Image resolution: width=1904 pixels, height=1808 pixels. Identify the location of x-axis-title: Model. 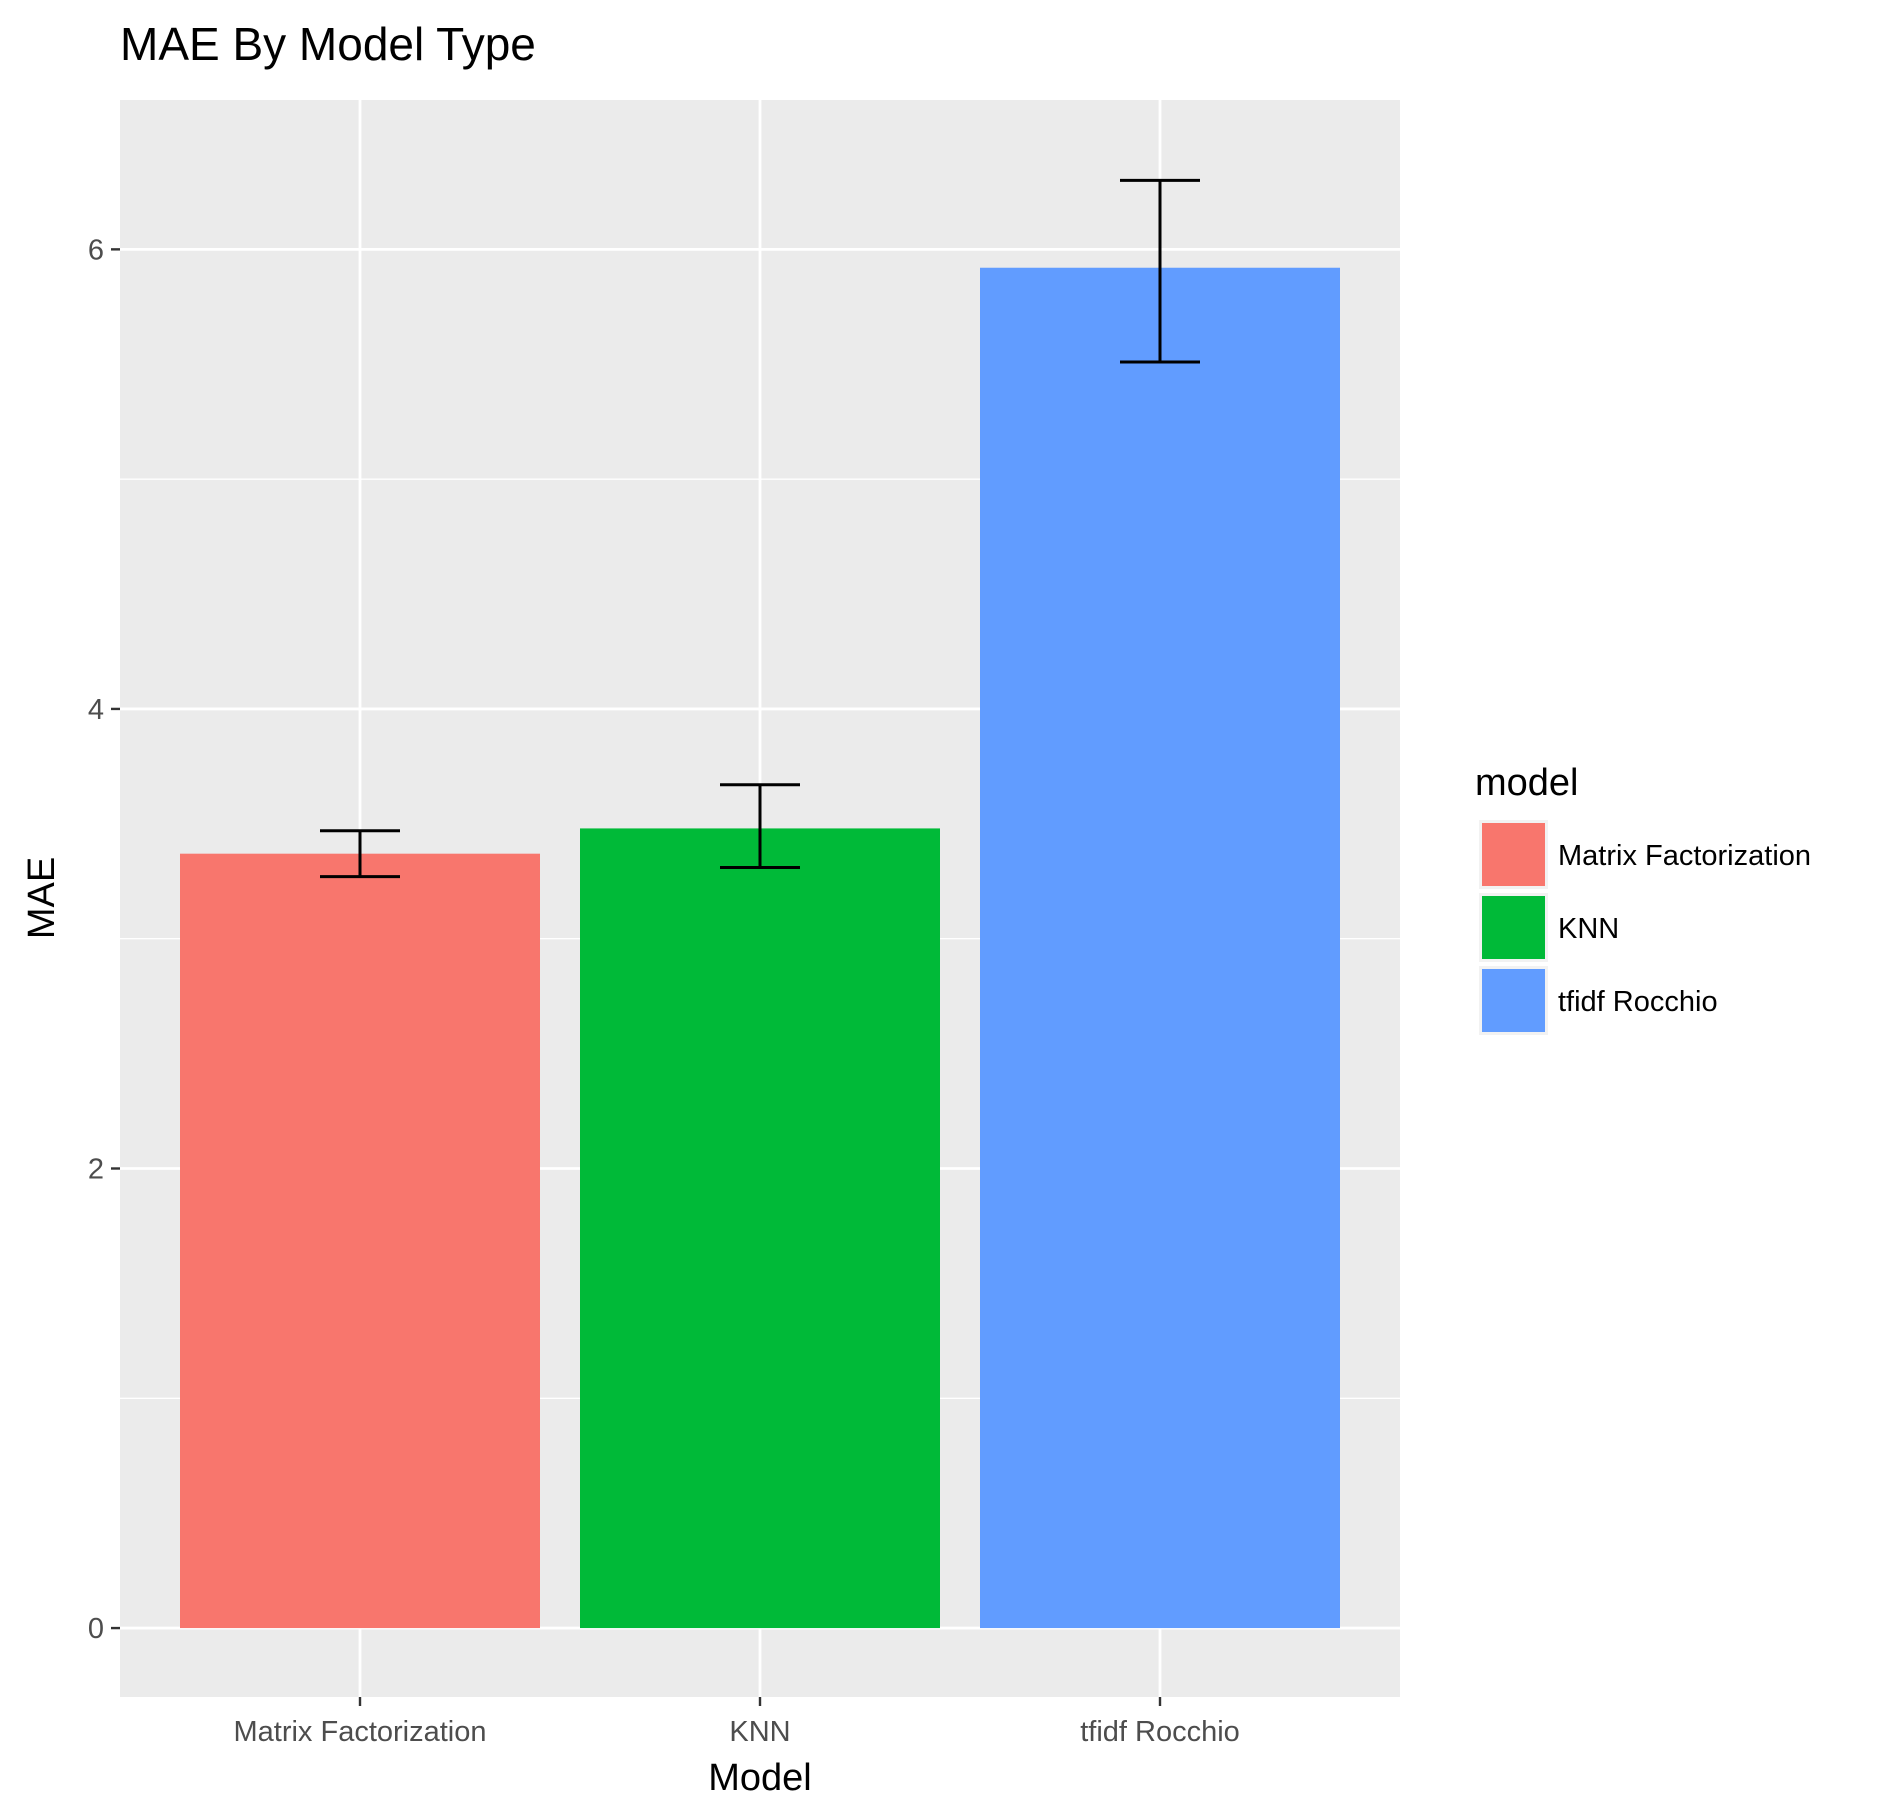
(760, 1778).